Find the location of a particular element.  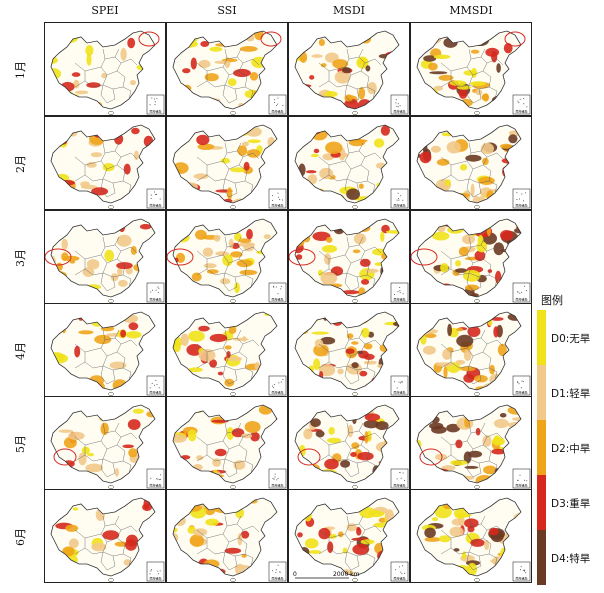

row-label-4: 4月 is located at coordinates (20, 351).